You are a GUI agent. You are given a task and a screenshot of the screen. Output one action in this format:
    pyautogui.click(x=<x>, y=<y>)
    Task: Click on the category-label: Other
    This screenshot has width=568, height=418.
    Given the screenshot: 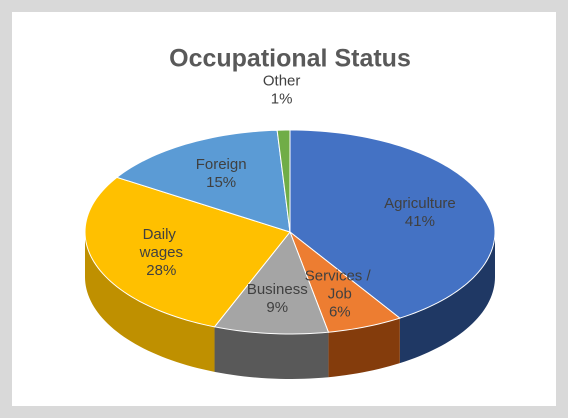 What is the action you would take?
    pyautogui.click(x=282, y=80)
    